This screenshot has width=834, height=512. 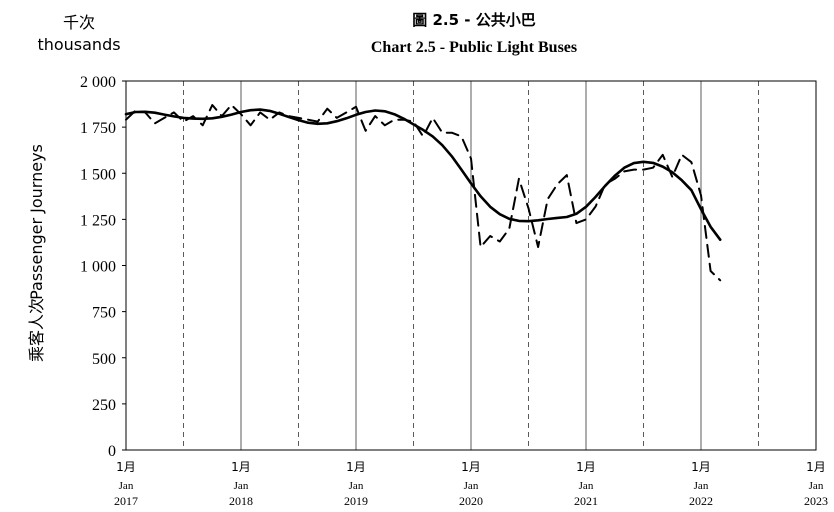 What do you see at coordinates (104, 405) in the screenshot?
I see `y-tick-label: 250` at bounding box center [104, 405].